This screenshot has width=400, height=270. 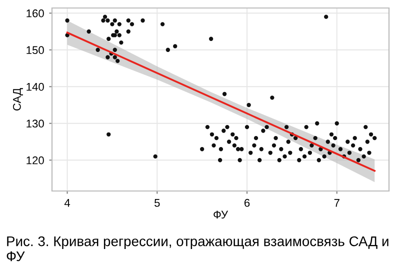 I want to click on y-tick-label: 150, so click(x=35, y=50).